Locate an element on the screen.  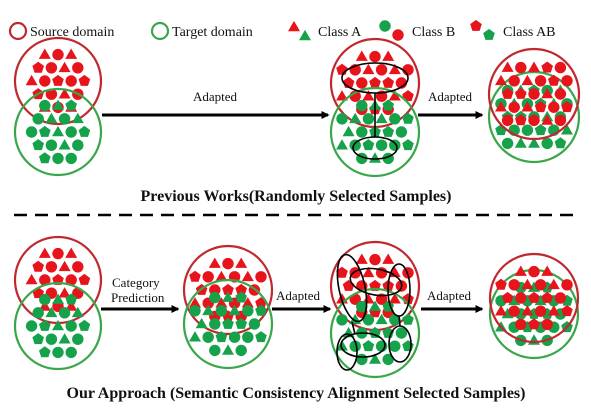
legend-shape-icons is located at coordinates (391, 30).